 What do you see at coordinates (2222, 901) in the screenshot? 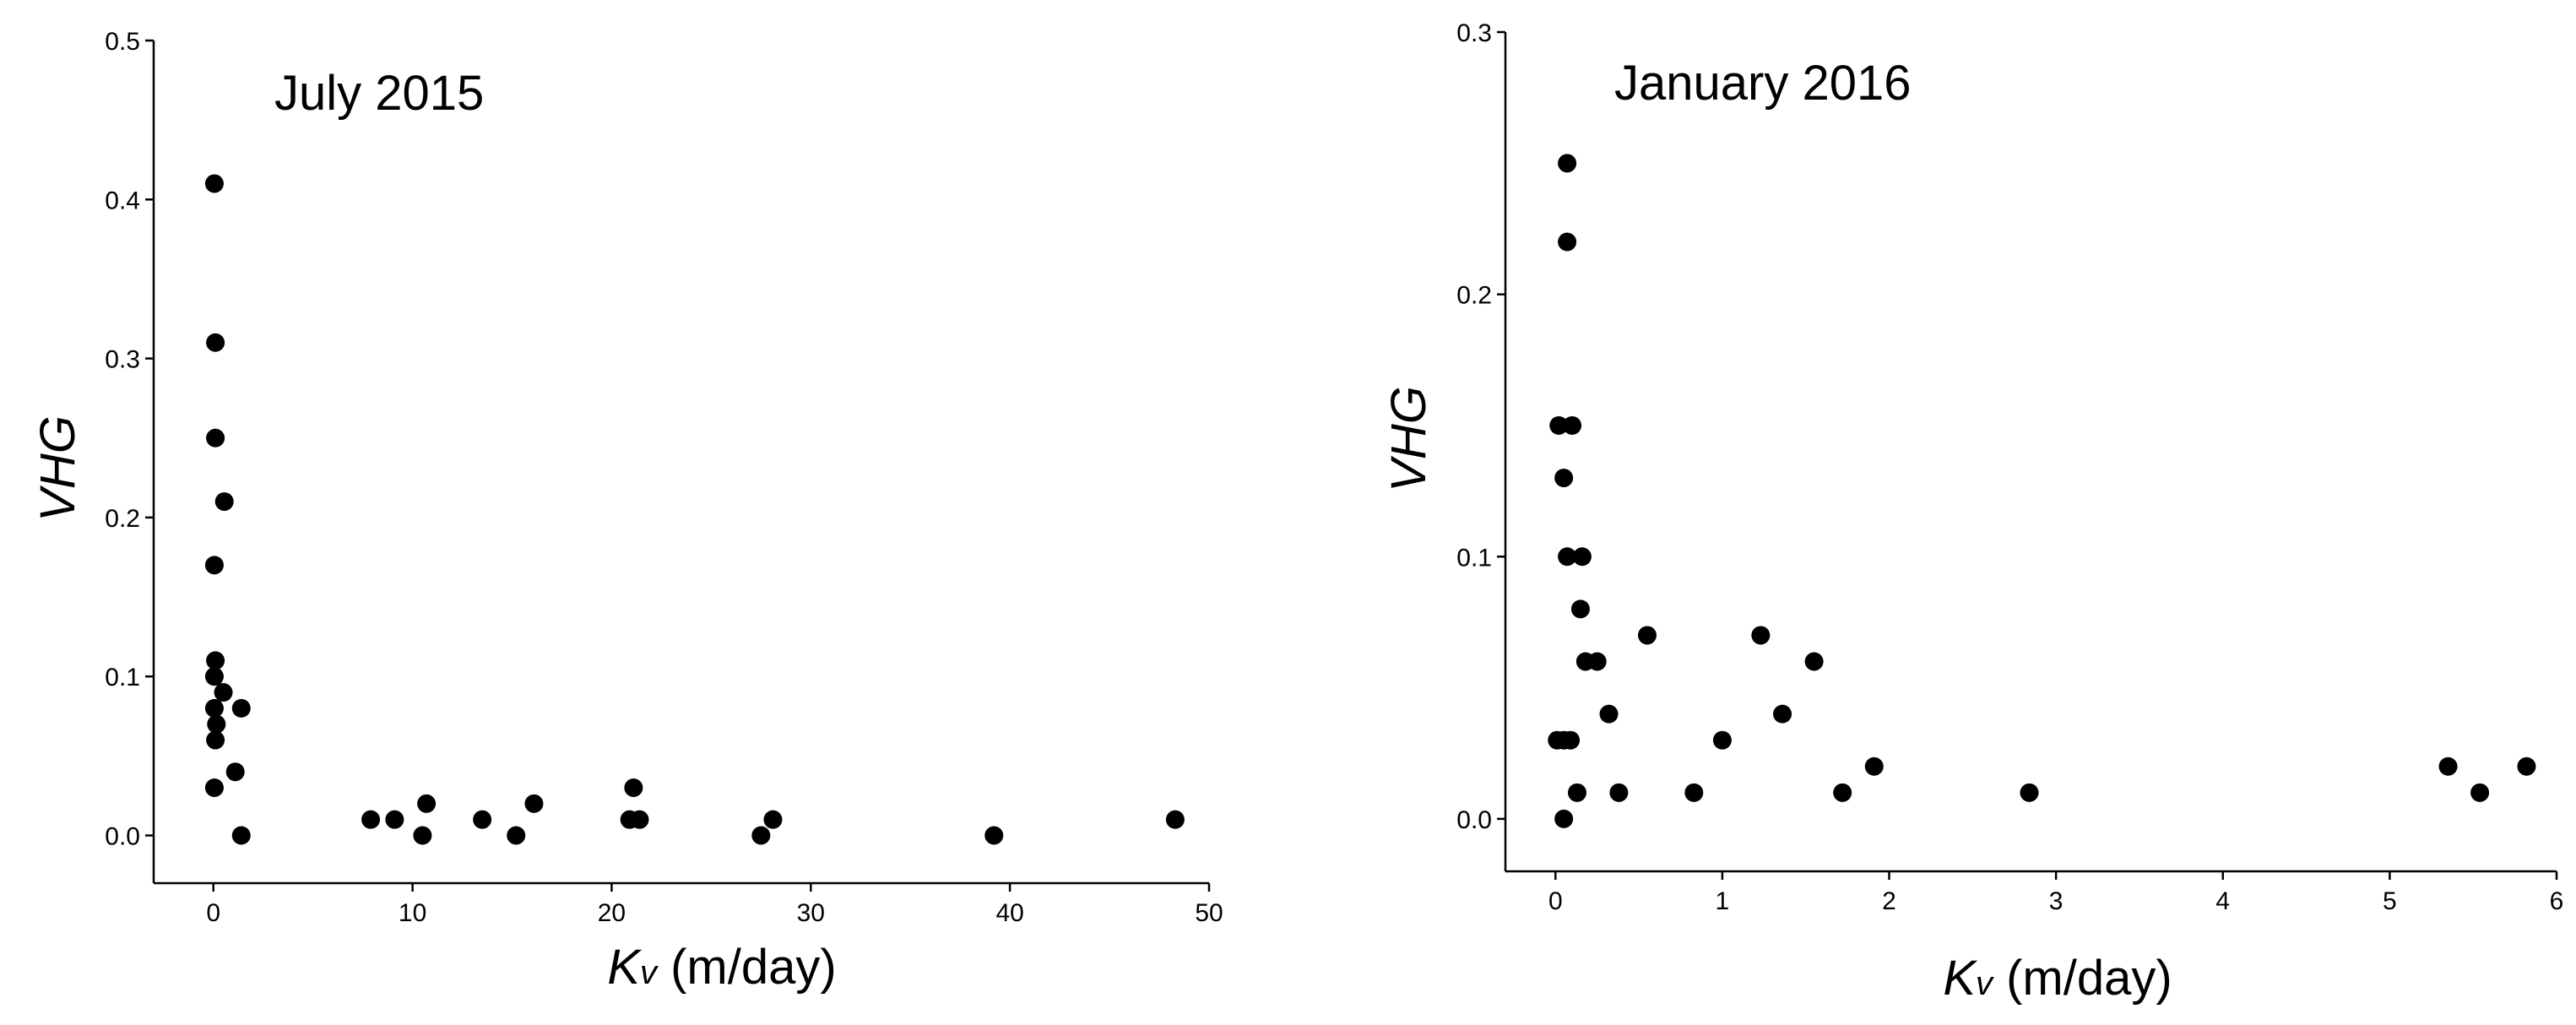
I see `x-tick-label: 4` at bounding box center [2222, 901].